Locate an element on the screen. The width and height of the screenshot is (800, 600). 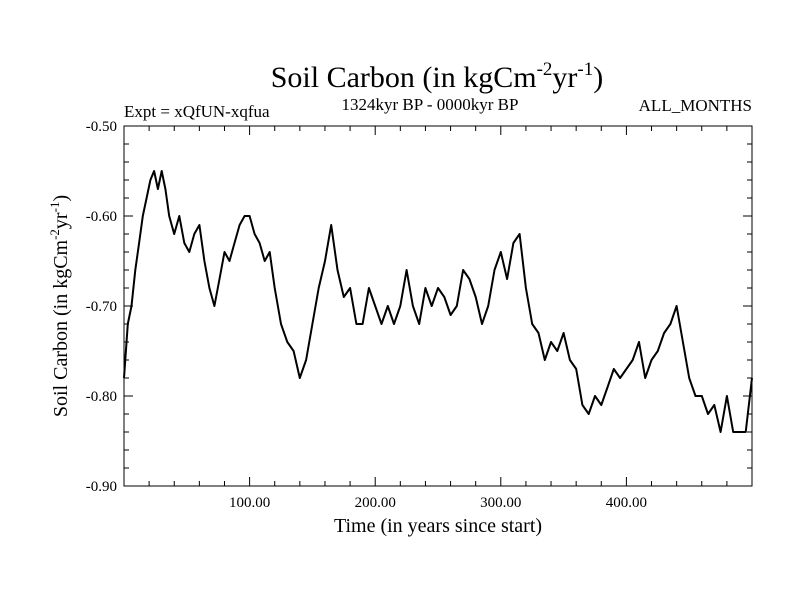
y-axis-title-sup1: -2 is located at coordinates (54, 234).